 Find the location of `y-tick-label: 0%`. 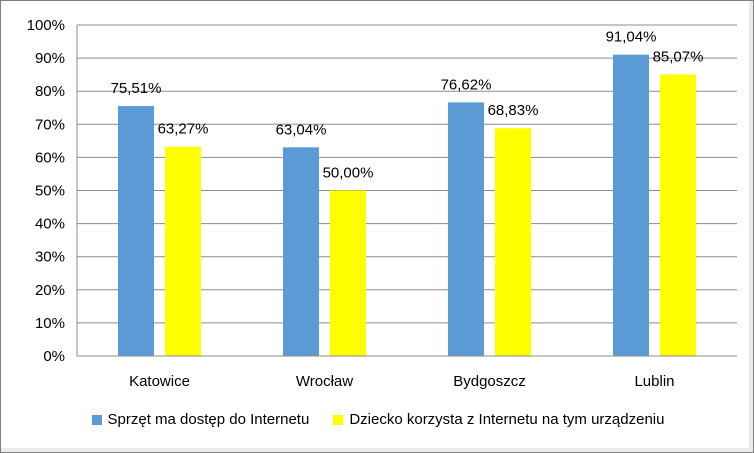

y-tick-label: 0% is located at coordinates (54, 356).